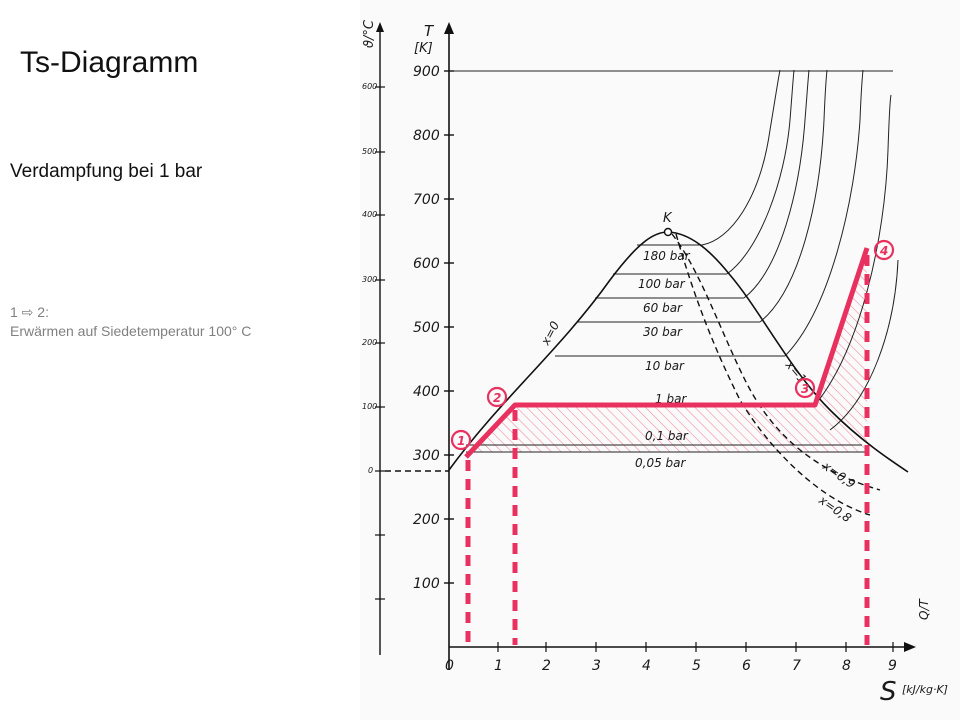 The image size is (960, 720). Describe the element at coordinates (924, 609) in the screenshot. I see `s-axis-top-symbol: Q/T` at that location.